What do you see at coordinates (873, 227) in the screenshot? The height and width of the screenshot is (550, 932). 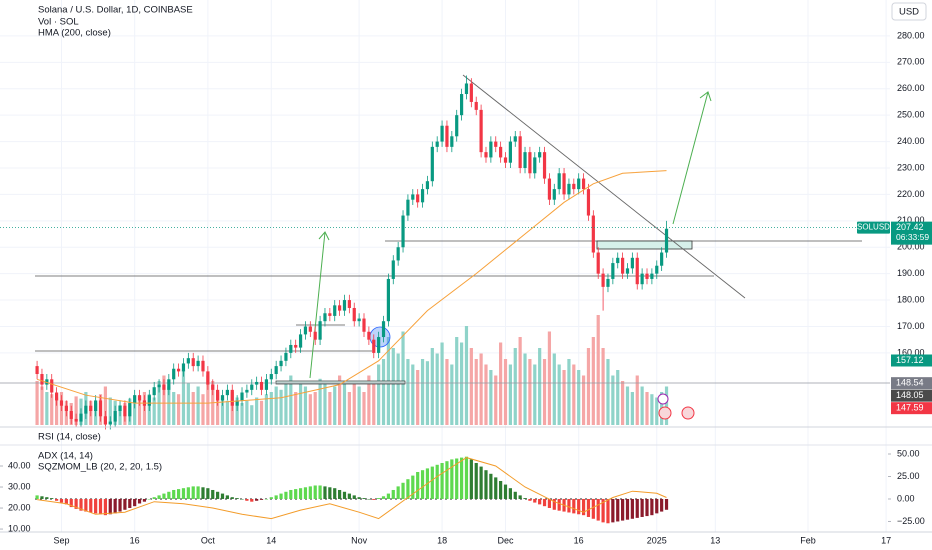 I see `symbol-tag` at bounding box center [873, 227].